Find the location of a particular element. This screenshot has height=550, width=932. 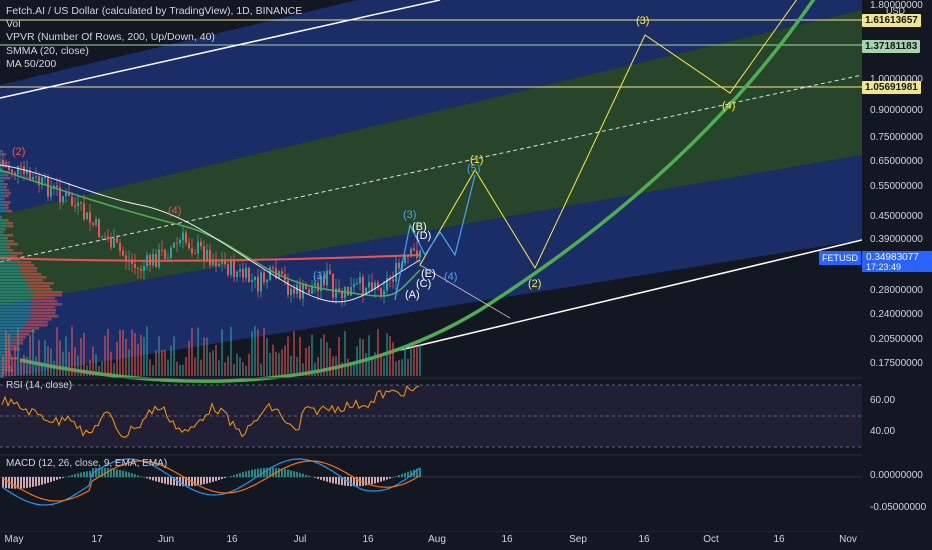

wave-label: (3) is located at coordinates (409, 215).